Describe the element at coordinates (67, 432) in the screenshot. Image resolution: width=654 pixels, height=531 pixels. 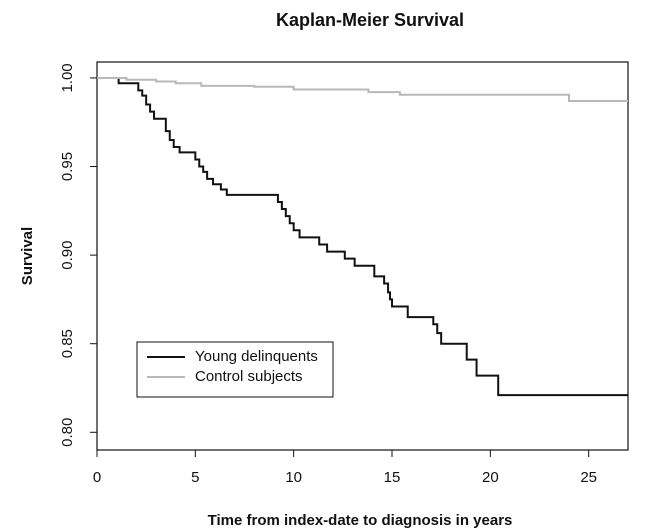
I see `y-tick-label: 0.80` at that location.